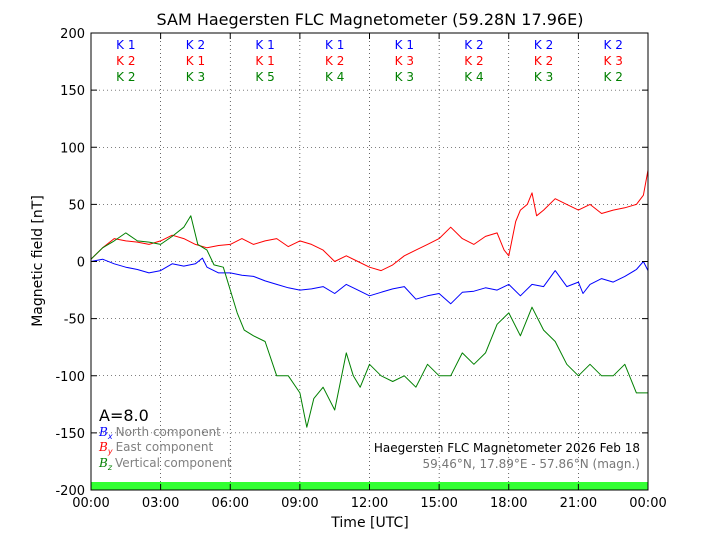  Describe the element at coordinates (81, 263) in the screenshot. I see `y-tick-label: 0` at that location.